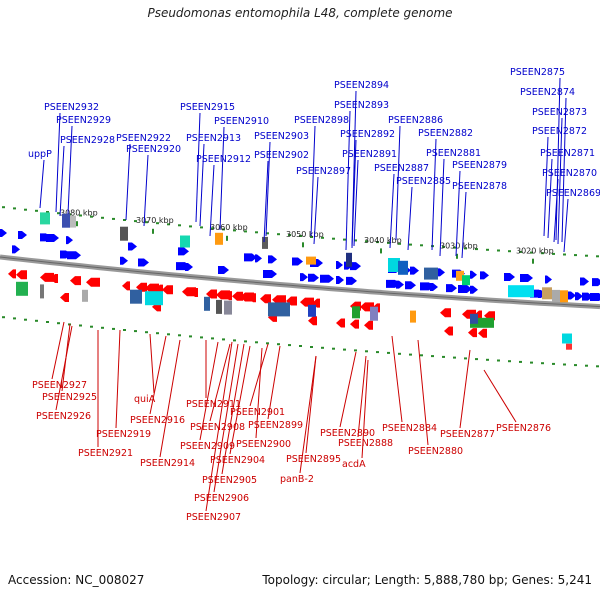  What do you see at coordinates (479, 186) in the screenshot?
I see `forward-gene-label: PSEEN2878` at bounding box center [479, 186].